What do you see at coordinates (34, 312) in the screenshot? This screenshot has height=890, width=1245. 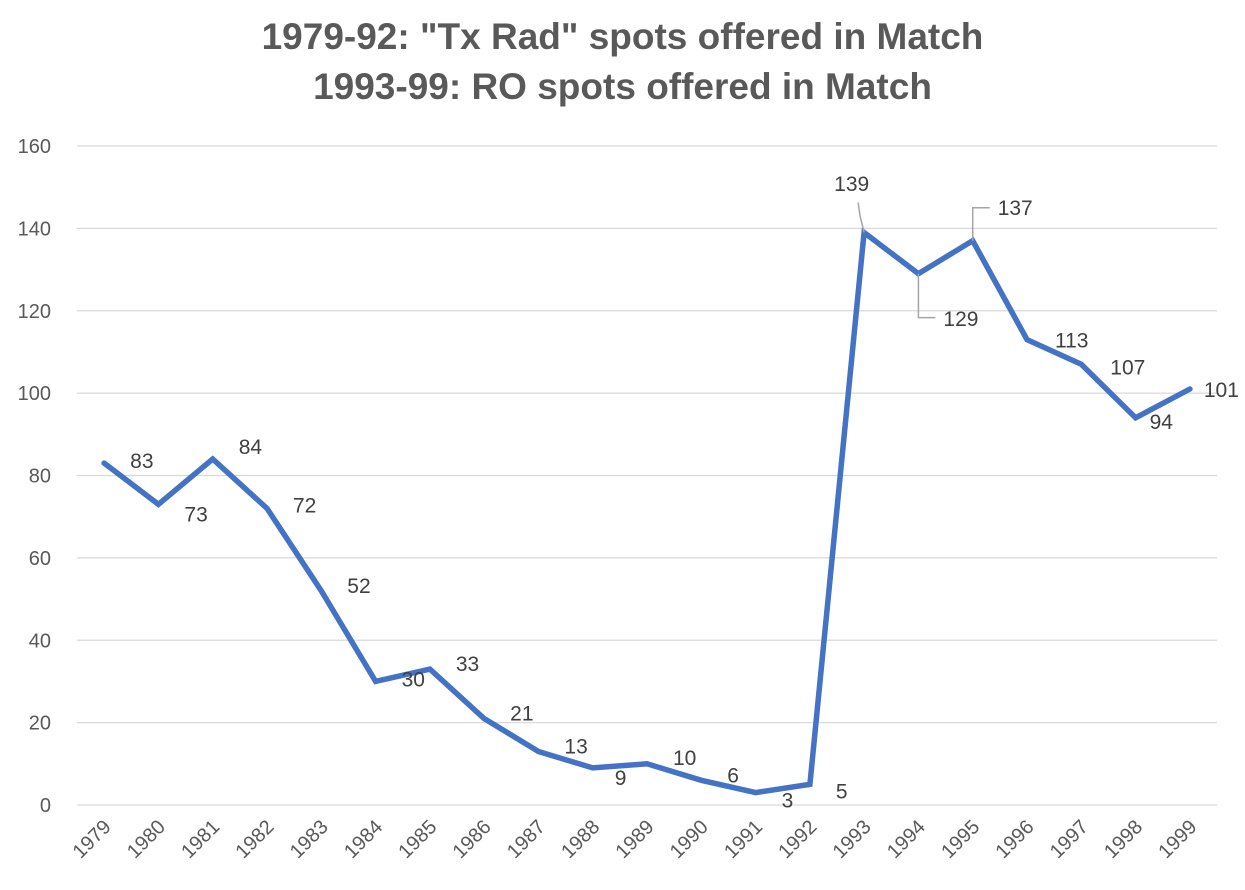 I see `y-tick-label-120: 120` at bounding box center [34, 312].